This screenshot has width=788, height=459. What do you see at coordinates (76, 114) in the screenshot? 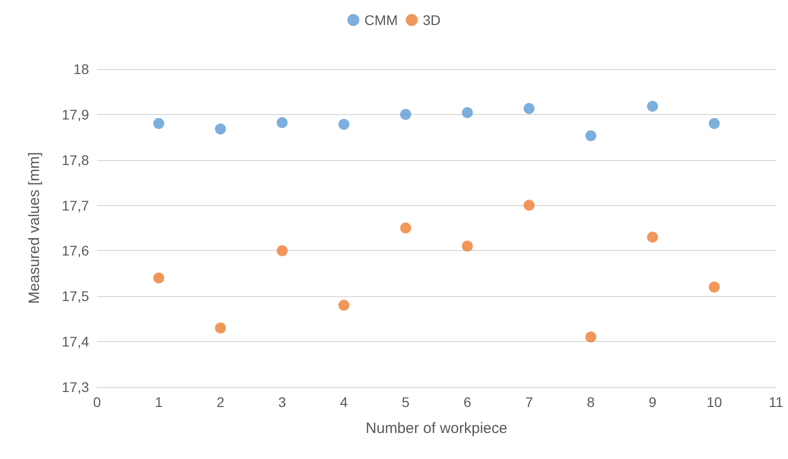
I see `y-tick-label: 17,9` at bounding box center [76, 114].